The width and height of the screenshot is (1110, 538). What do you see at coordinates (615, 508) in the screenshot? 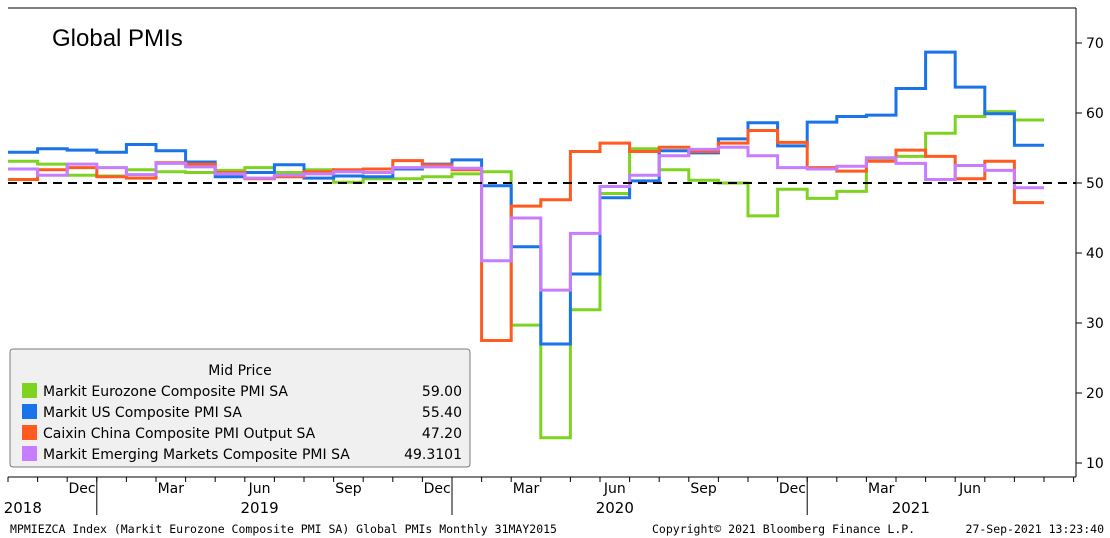
I see `x-year-label: 2020` at bounding box center [615, 508].